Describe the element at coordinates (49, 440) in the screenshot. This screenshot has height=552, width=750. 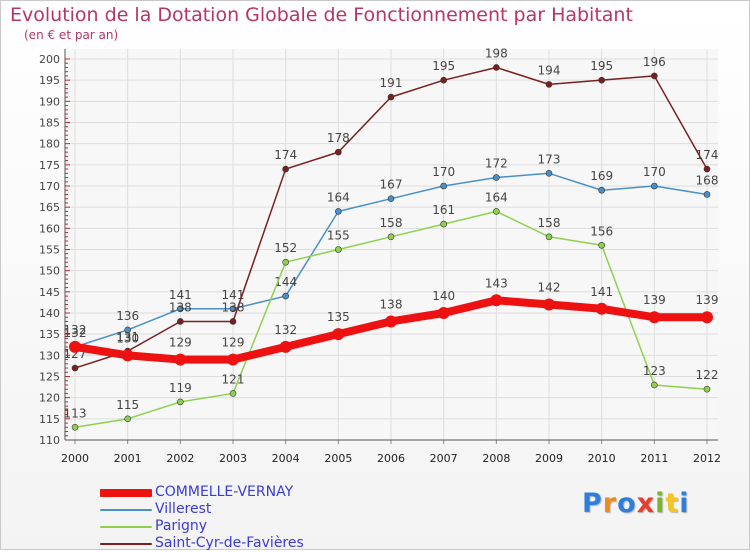
I see `y-tick-label: 110` at that location.